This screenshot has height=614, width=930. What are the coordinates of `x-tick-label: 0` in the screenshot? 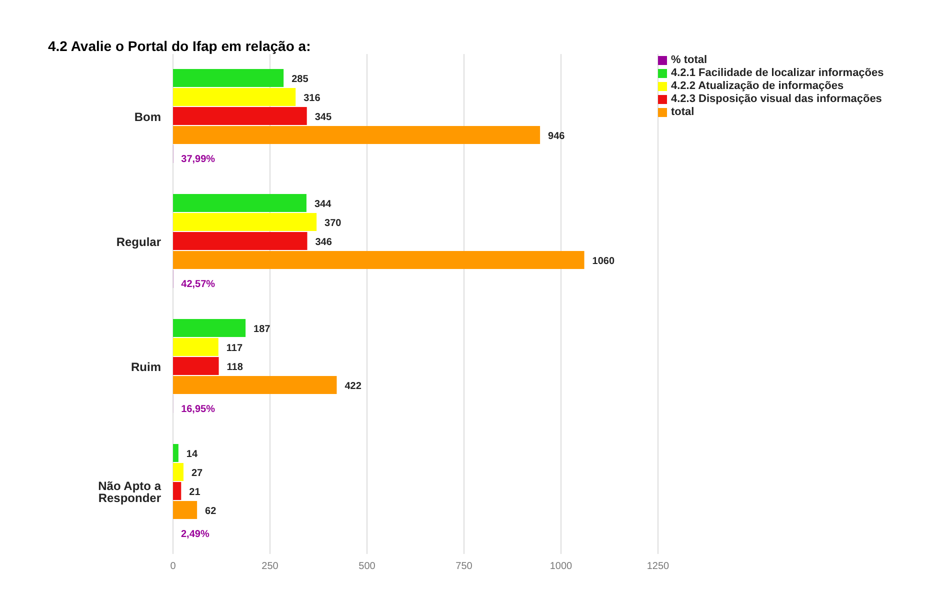 It's located at (173, 566).